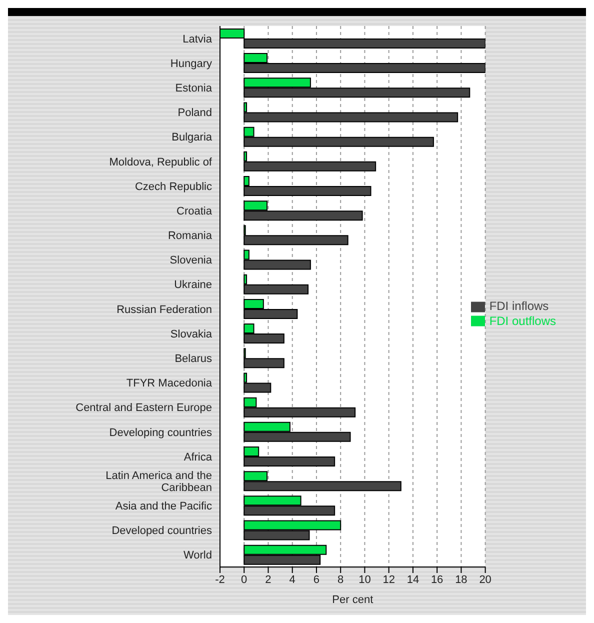 This screenshot has height=623, width=594. What do you see at coordinates (161, 162) in the screenshot?
I see `y-tick-label: Moldova, Republic of` at bounding box center [161, 162].